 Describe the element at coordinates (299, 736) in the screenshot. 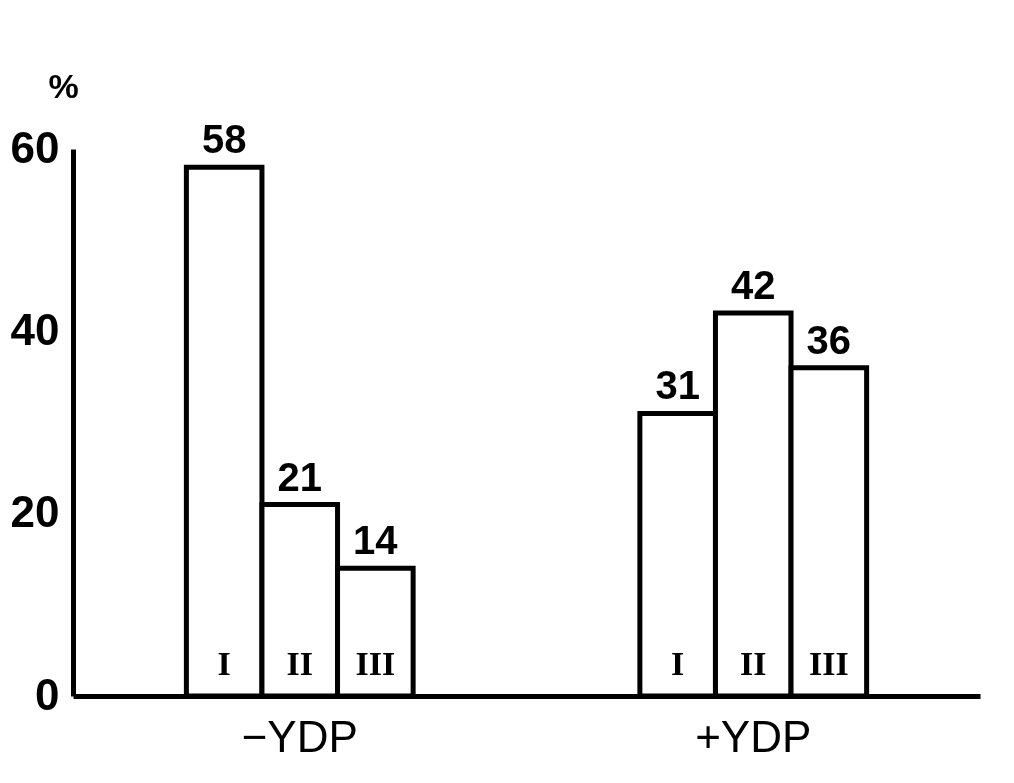

I see `x-tick-label: −YDP` at that location.